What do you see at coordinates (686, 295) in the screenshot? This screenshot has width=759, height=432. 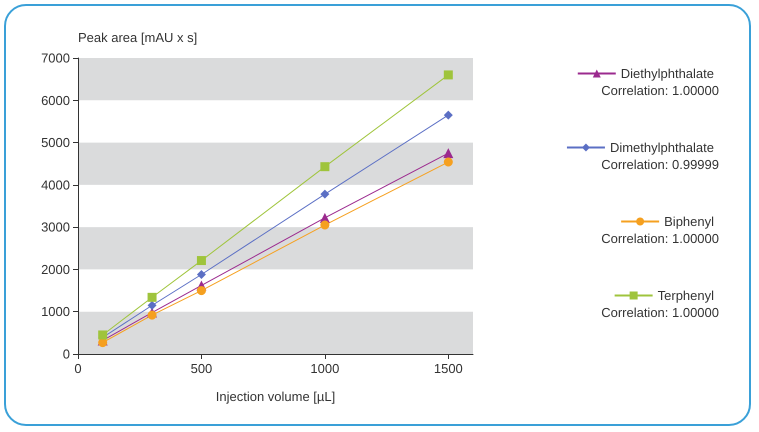 I see `legend-label: Terphenyl` at bounding box center [686, 295].